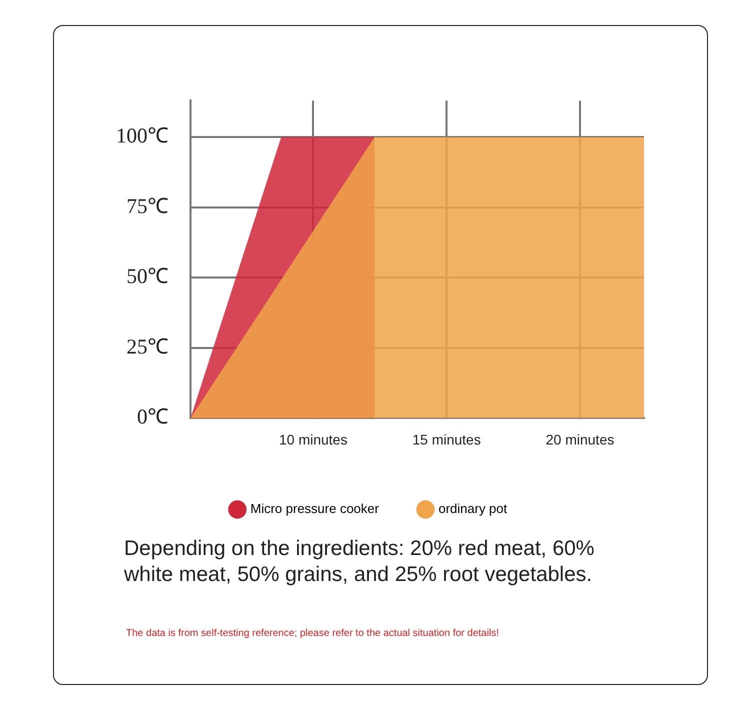 This screenshot has width=750, height=728. Describe the element at coordinates (142, 136) in the screenshot. I see `y-tick-label: 100℃` at that location.